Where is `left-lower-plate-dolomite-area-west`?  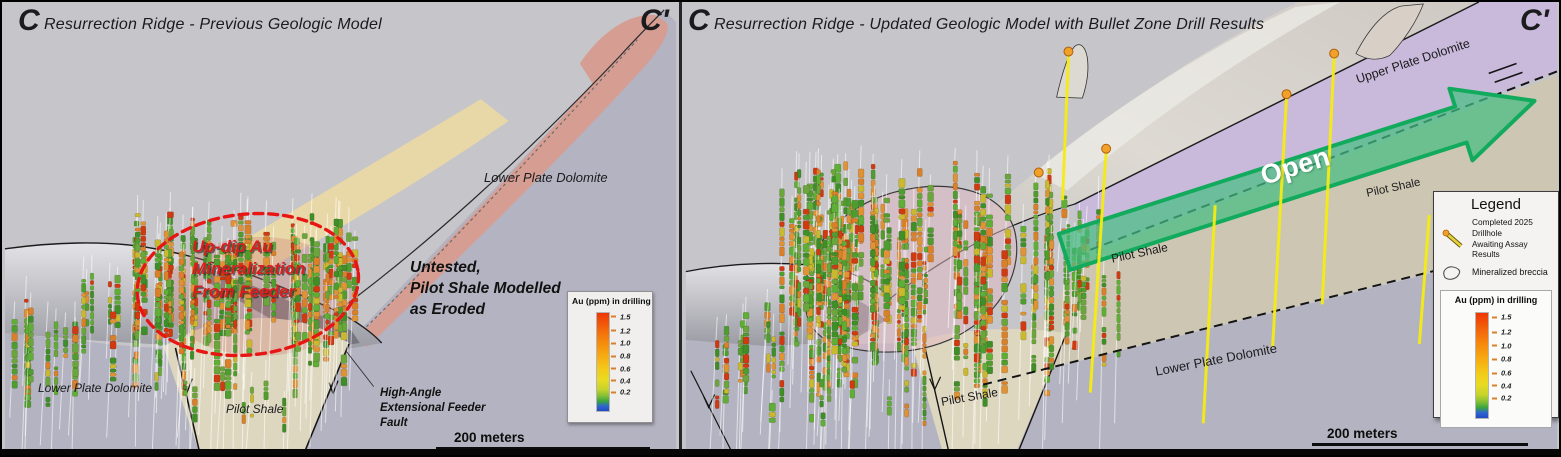
left-lower-plate-dolomite-area-west is located at coordinates (102, 394).